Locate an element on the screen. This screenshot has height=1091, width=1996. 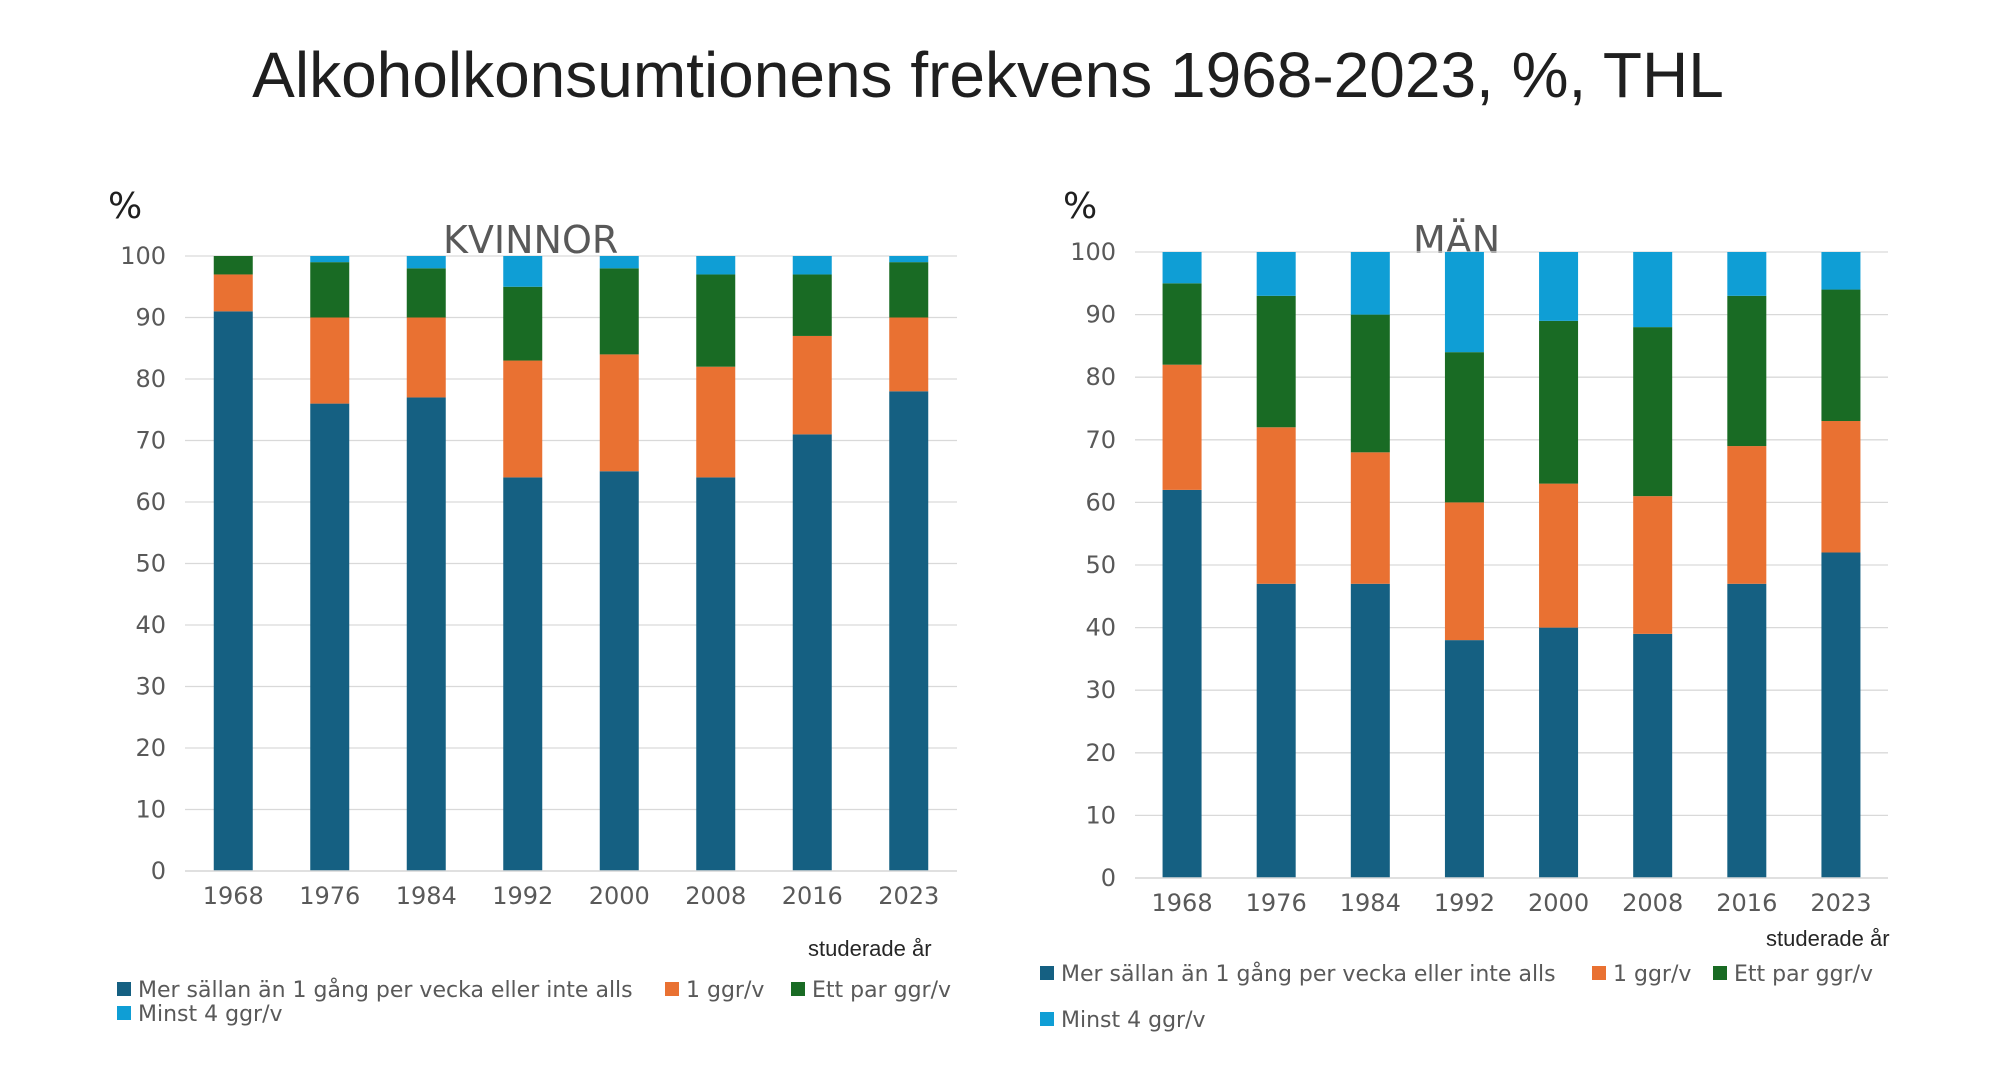
y-tick-label: 40 is located at coordinates (150, 625).